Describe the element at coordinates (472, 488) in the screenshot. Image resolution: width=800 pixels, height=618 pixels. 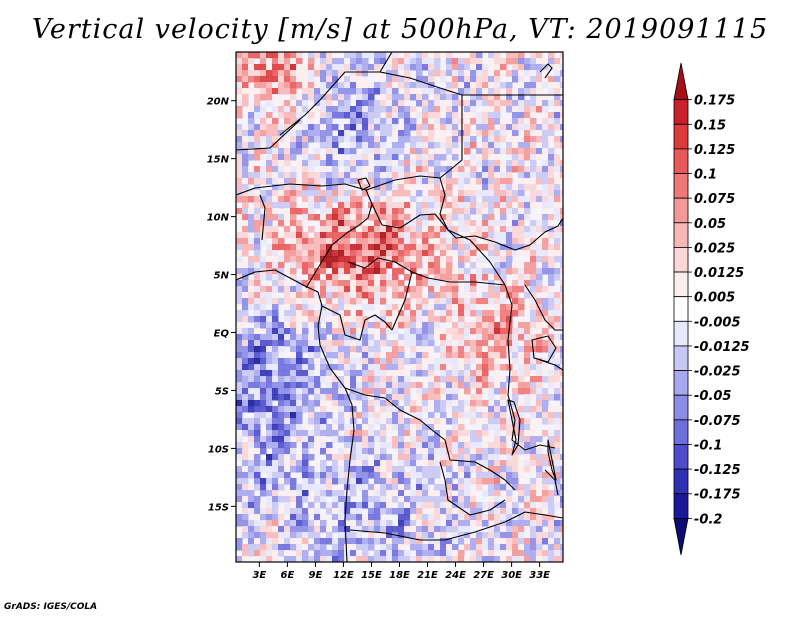
I see `border-angola-zambia` at that location.